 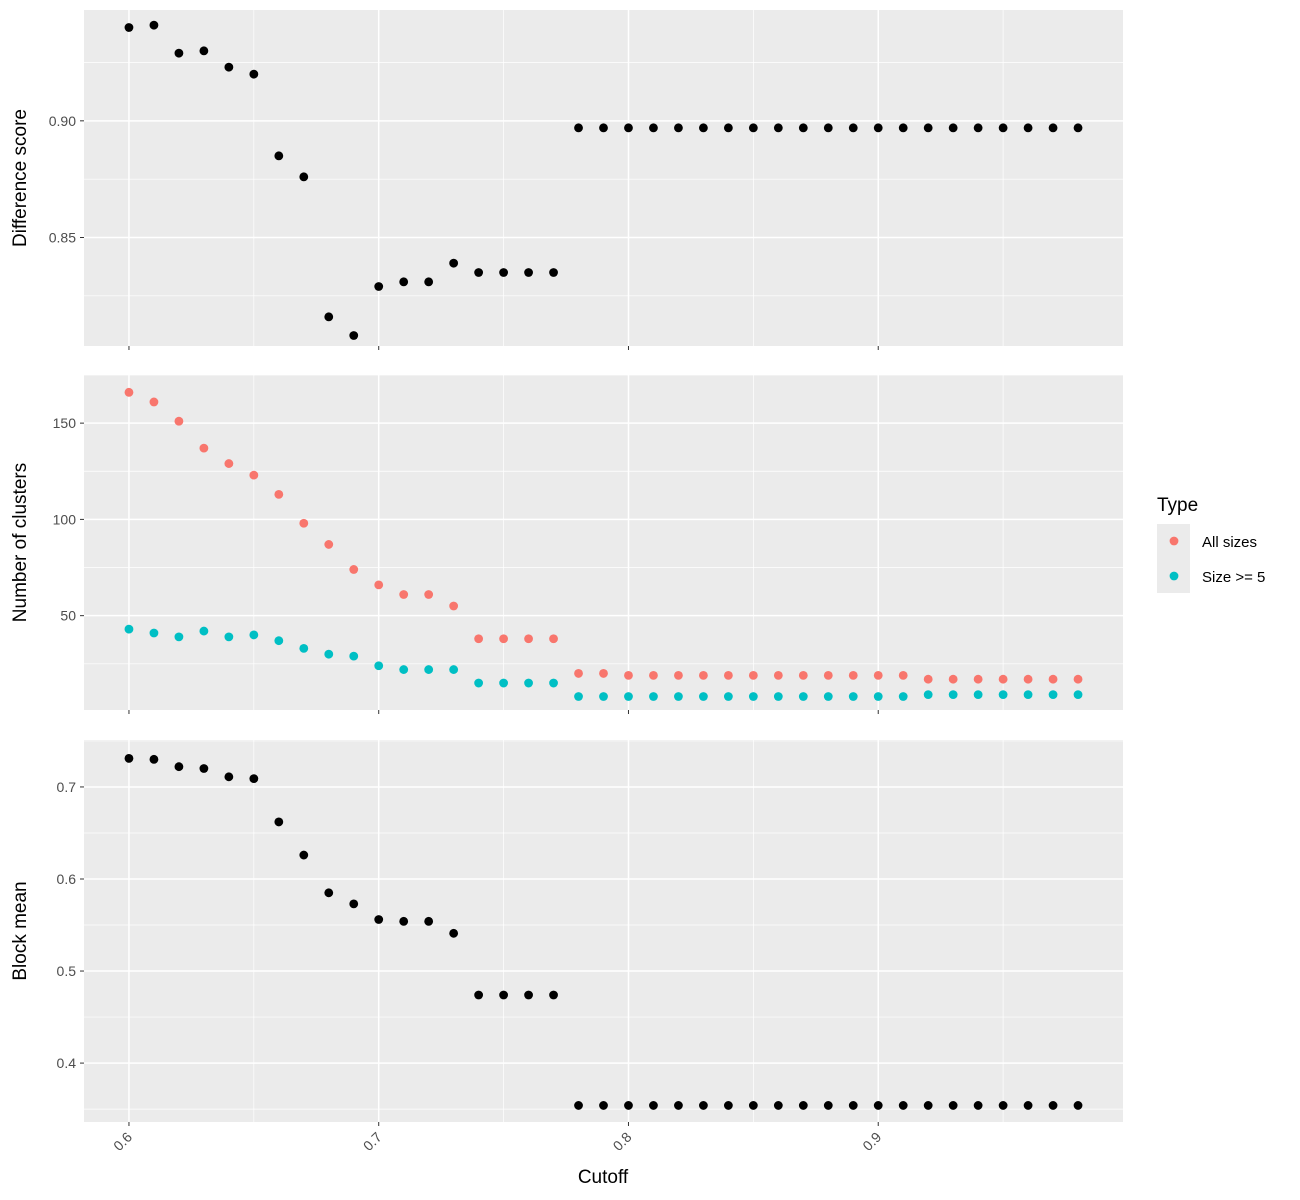 What do you see at coordinates (497, 1141) in the screenshot?
I see `x-axis: 0.6 0.7 0.8 0.9` at bounding box center [497, 1141].